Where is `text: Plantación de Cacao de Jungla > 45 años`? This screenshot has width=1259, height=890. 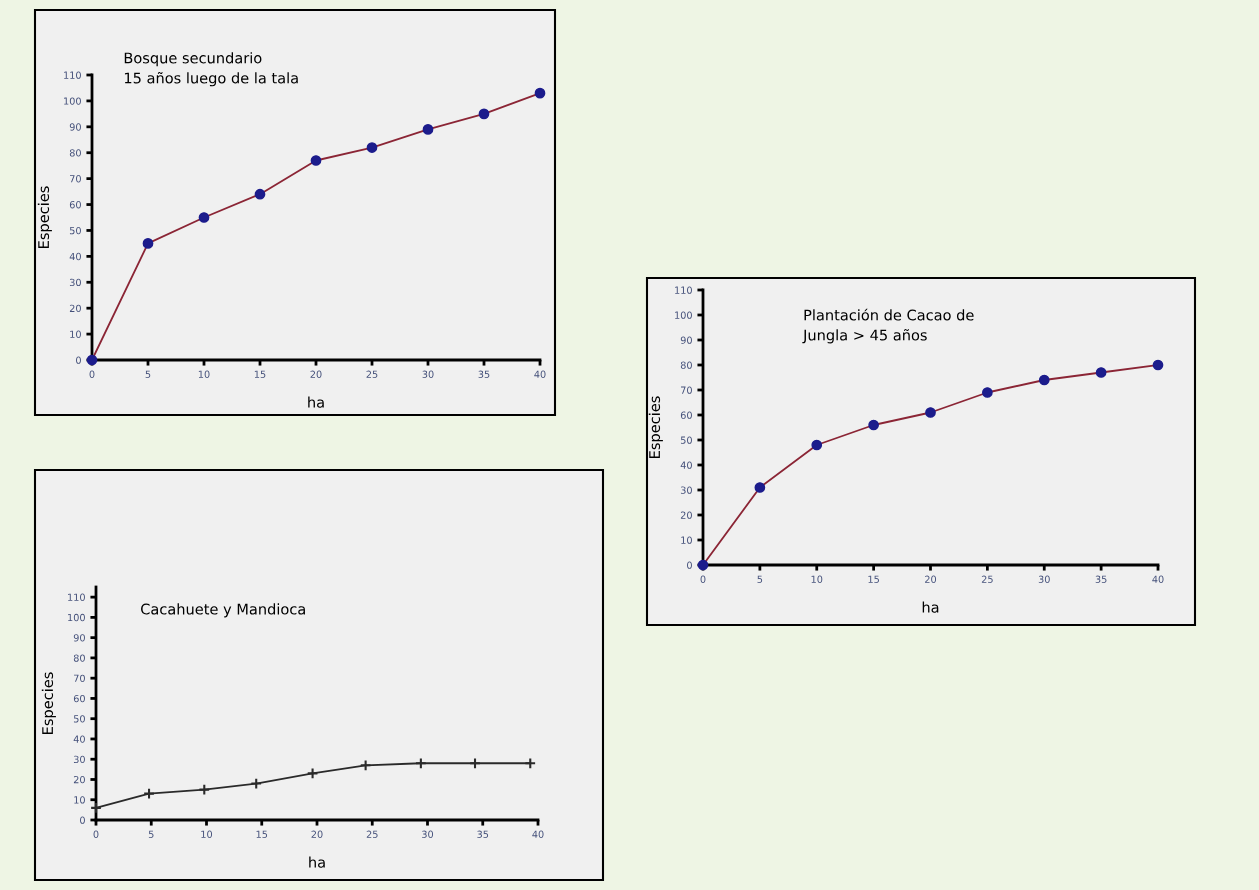 text: Plantación de Cacao de Jungla > 45 años is located at coordinates (888, 326).